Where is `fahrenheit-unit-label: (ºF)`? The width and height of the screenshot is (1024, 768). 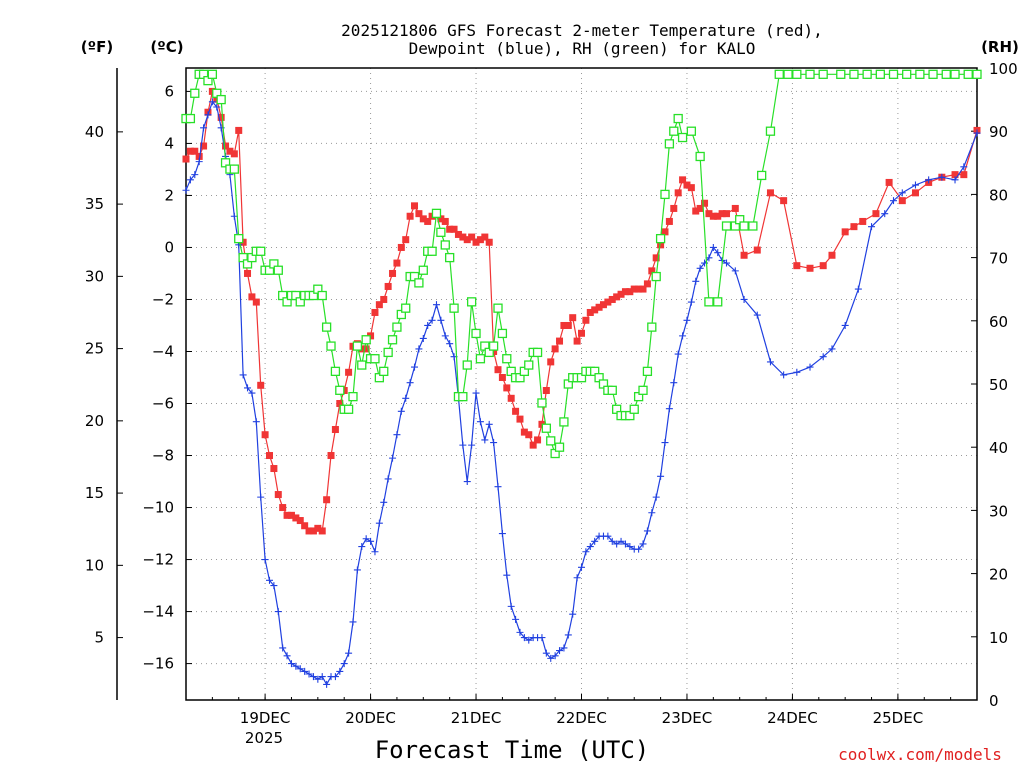 fahrenheit-unit-label: (ºF) is located at coordinates (97, 47).